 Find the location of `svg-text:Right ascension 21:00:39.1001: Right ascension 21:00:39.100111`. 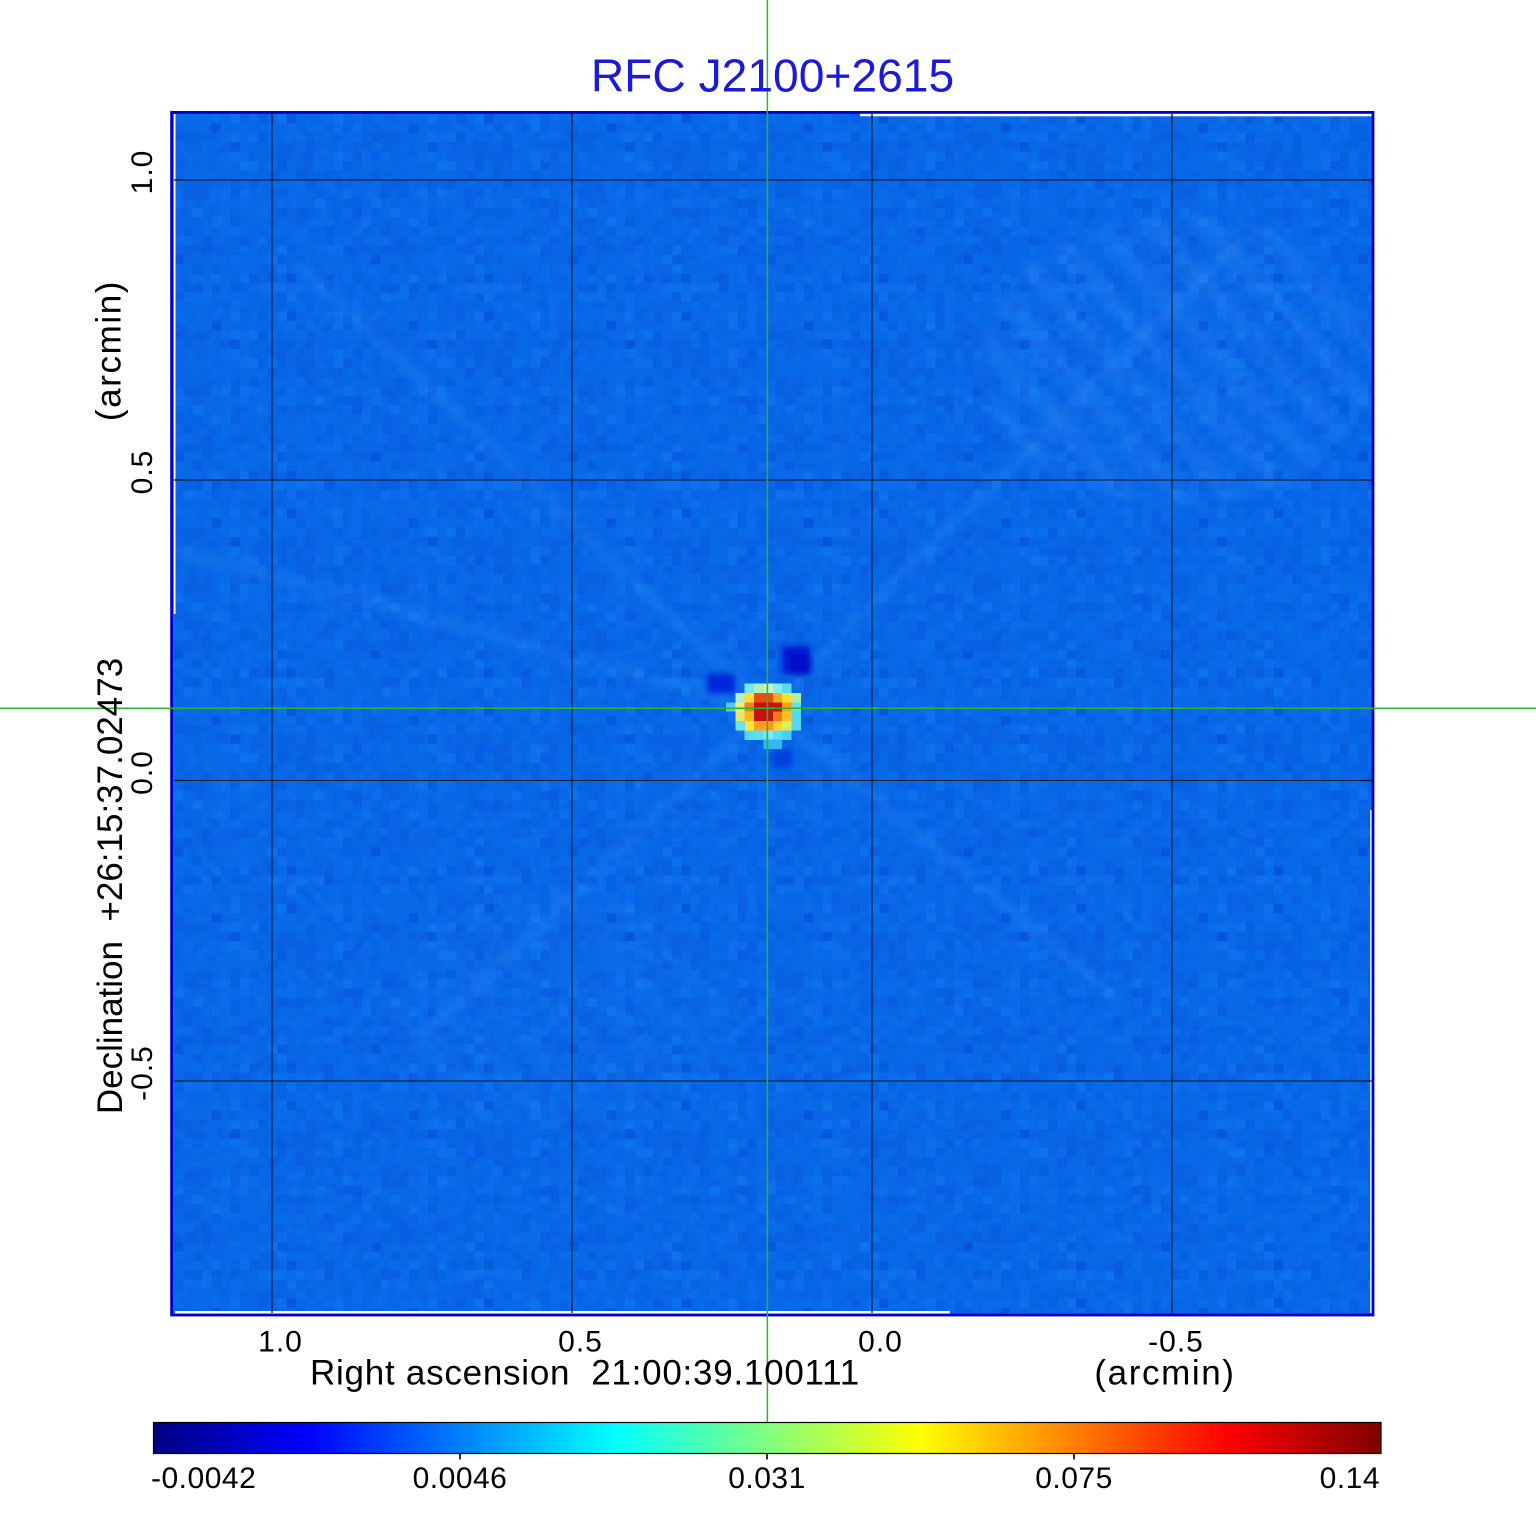

svg-text:Right ascension 21:00:39.1001: Right ascension 21:00:39.100111 is located at coordinates (585, 1373).